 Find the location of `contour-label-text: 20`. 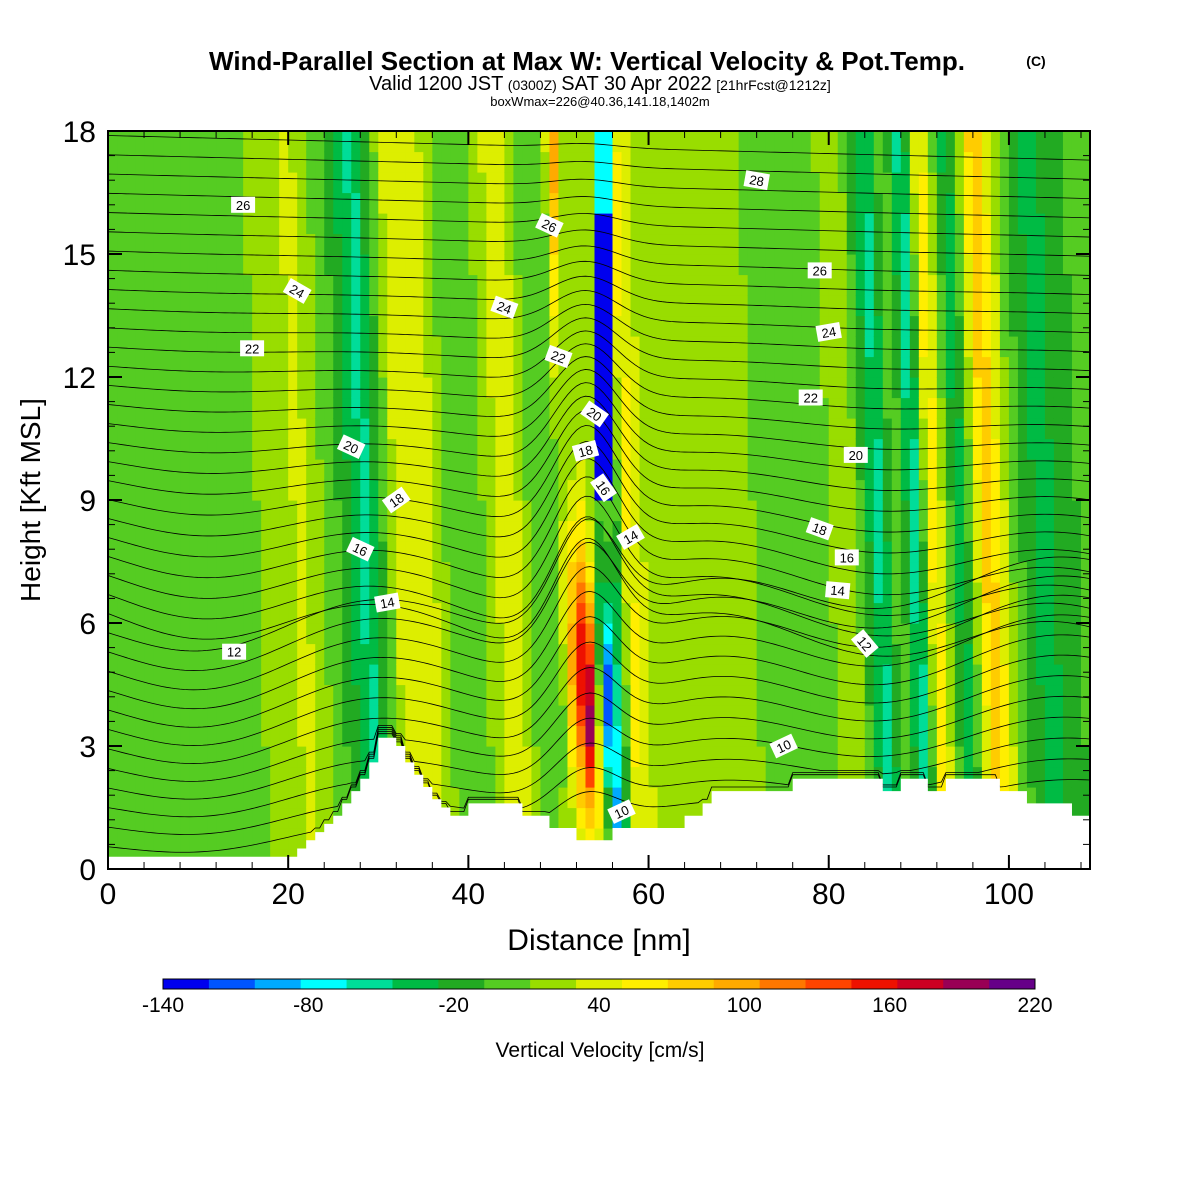

contour-label-text: 20 is located at coordinates (594, 414).